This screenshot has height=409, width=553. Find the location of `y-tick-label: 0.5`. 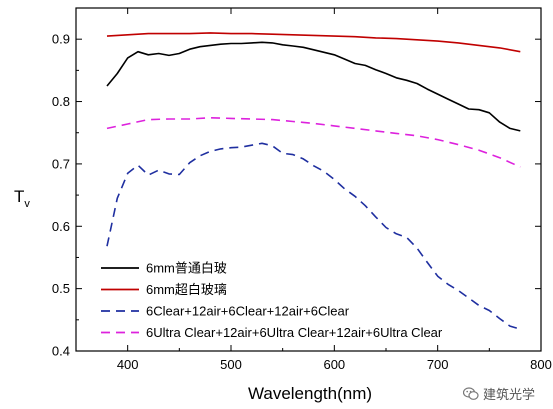

y-tick-label: 0.5 is located at coordinates (61, 288).